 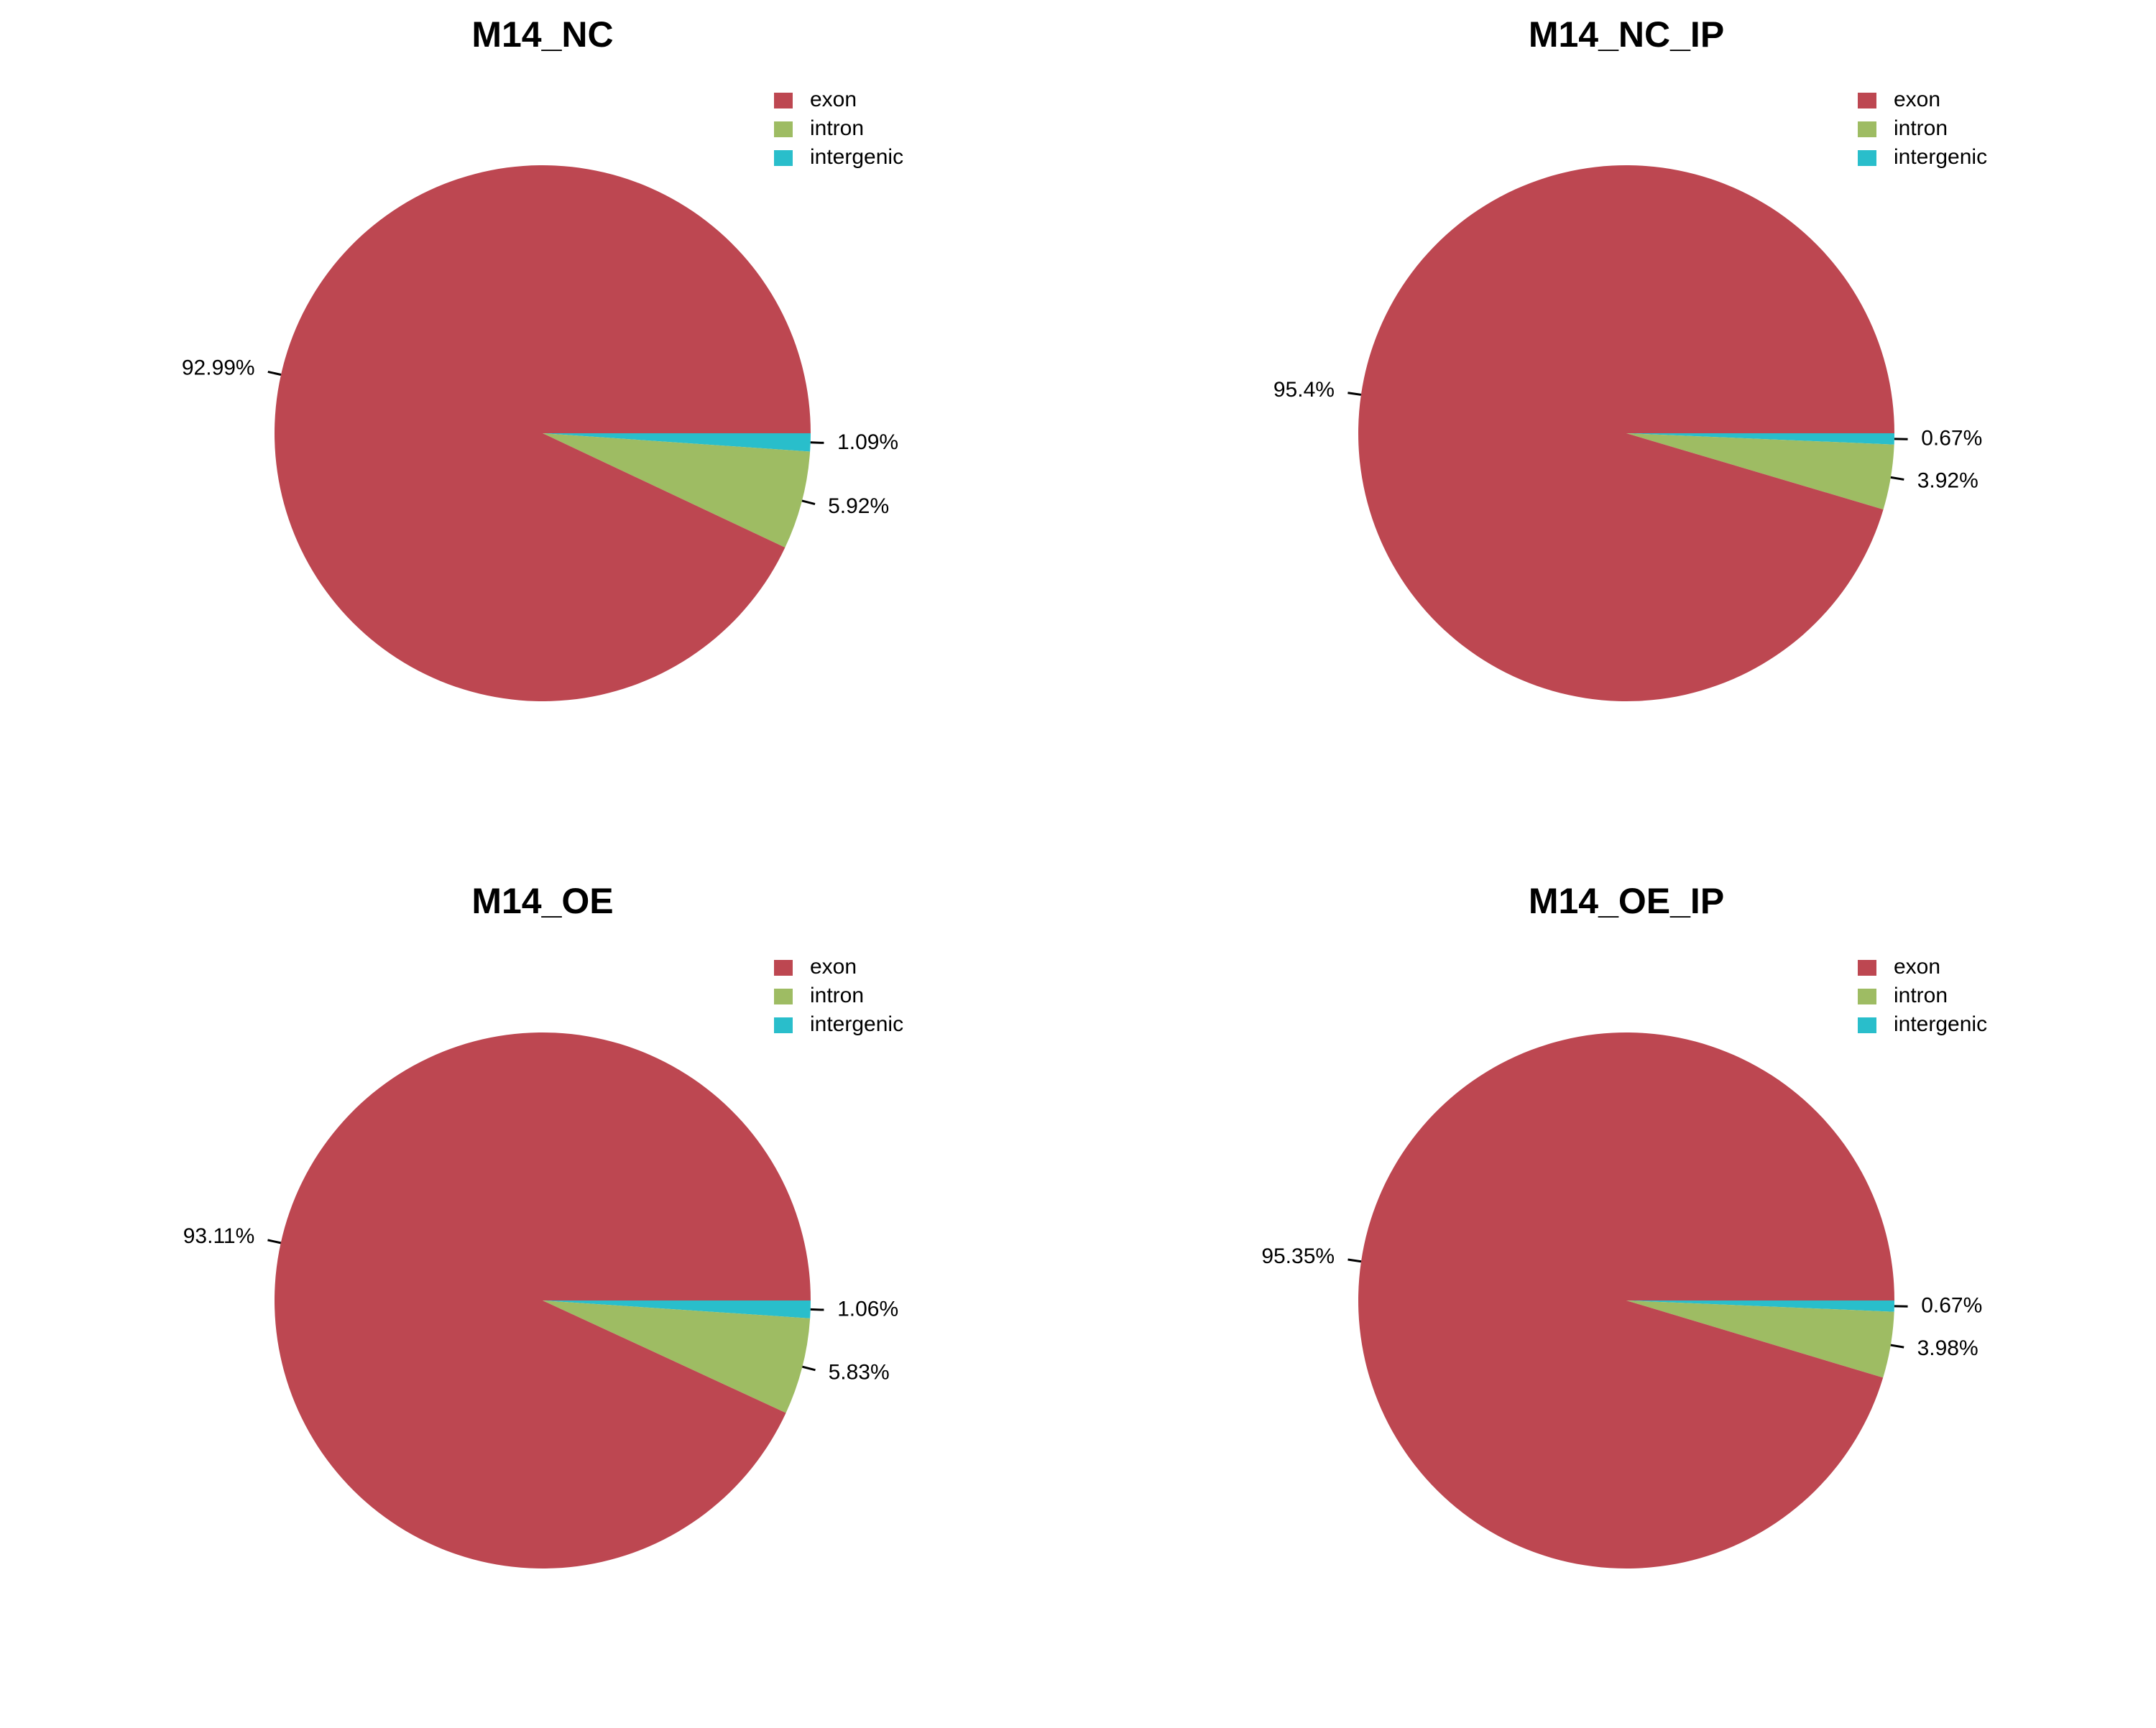 What do you see at coordinates (1947, 1348) in the screenshot?
I see `slice-percent-label: 3.98%` at bounding box center [1947, 1348].